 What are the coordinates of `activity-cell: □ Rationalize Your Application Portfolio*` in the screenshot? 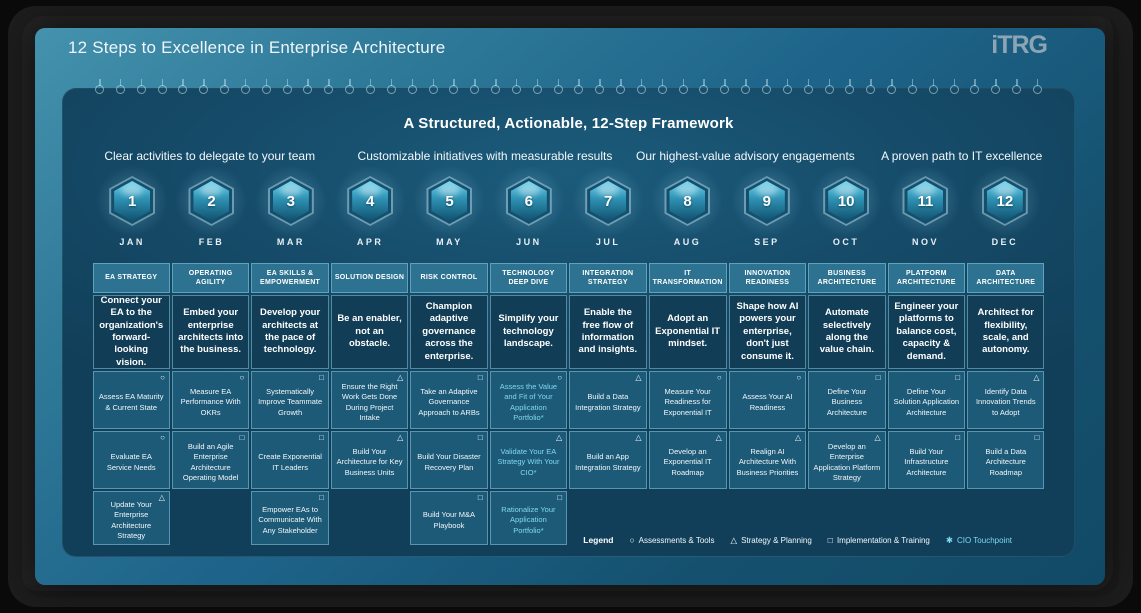 It's located at (528, 518).